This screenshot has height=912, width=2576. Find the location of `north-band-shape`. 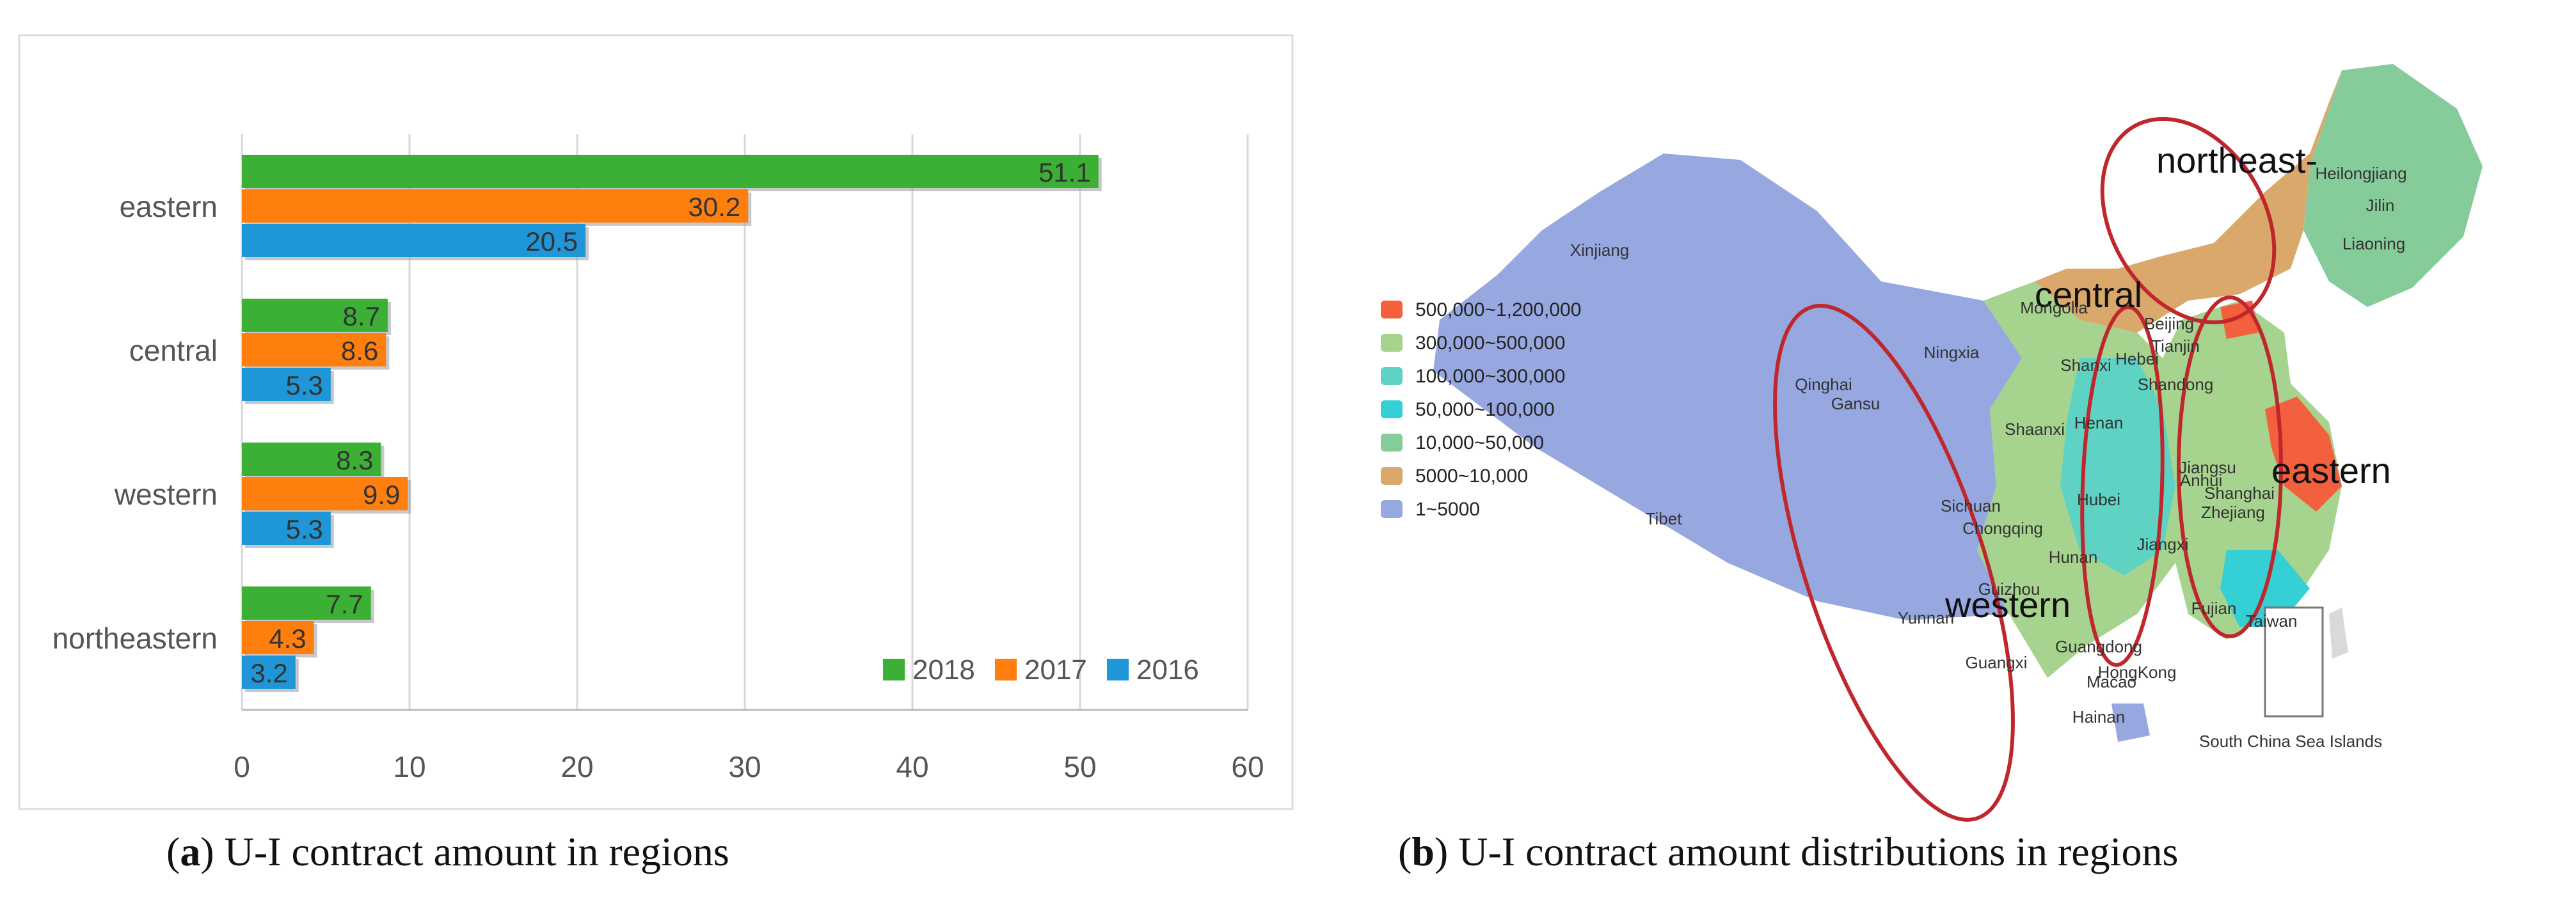

north-band-shape is located at coordinates (2189, 201).